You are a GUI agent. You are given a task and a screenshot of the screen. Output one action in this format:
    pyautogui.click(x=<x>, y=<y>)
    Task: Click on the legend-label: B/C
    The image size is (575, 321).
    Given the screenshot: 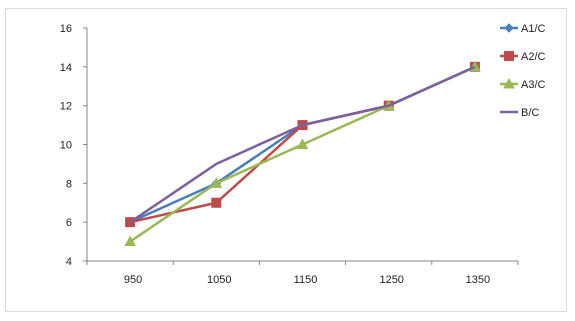 What is the action you would take?
    pyautogui.click(x=530, y=113)
    